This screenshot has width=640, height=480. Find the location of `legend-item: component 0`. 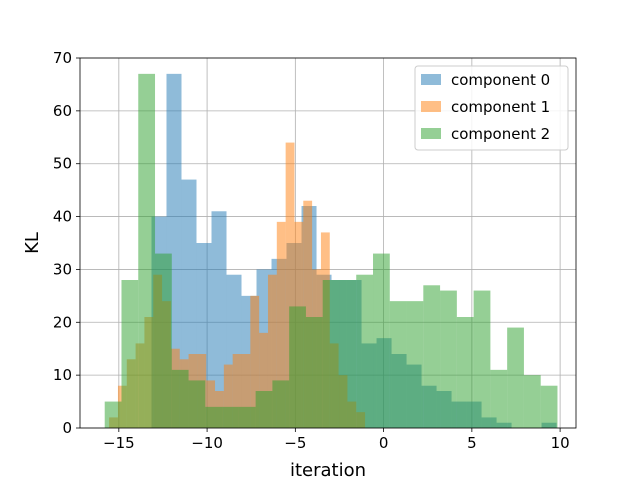

legend-item: component 0 is located at coordinates (485, 80).